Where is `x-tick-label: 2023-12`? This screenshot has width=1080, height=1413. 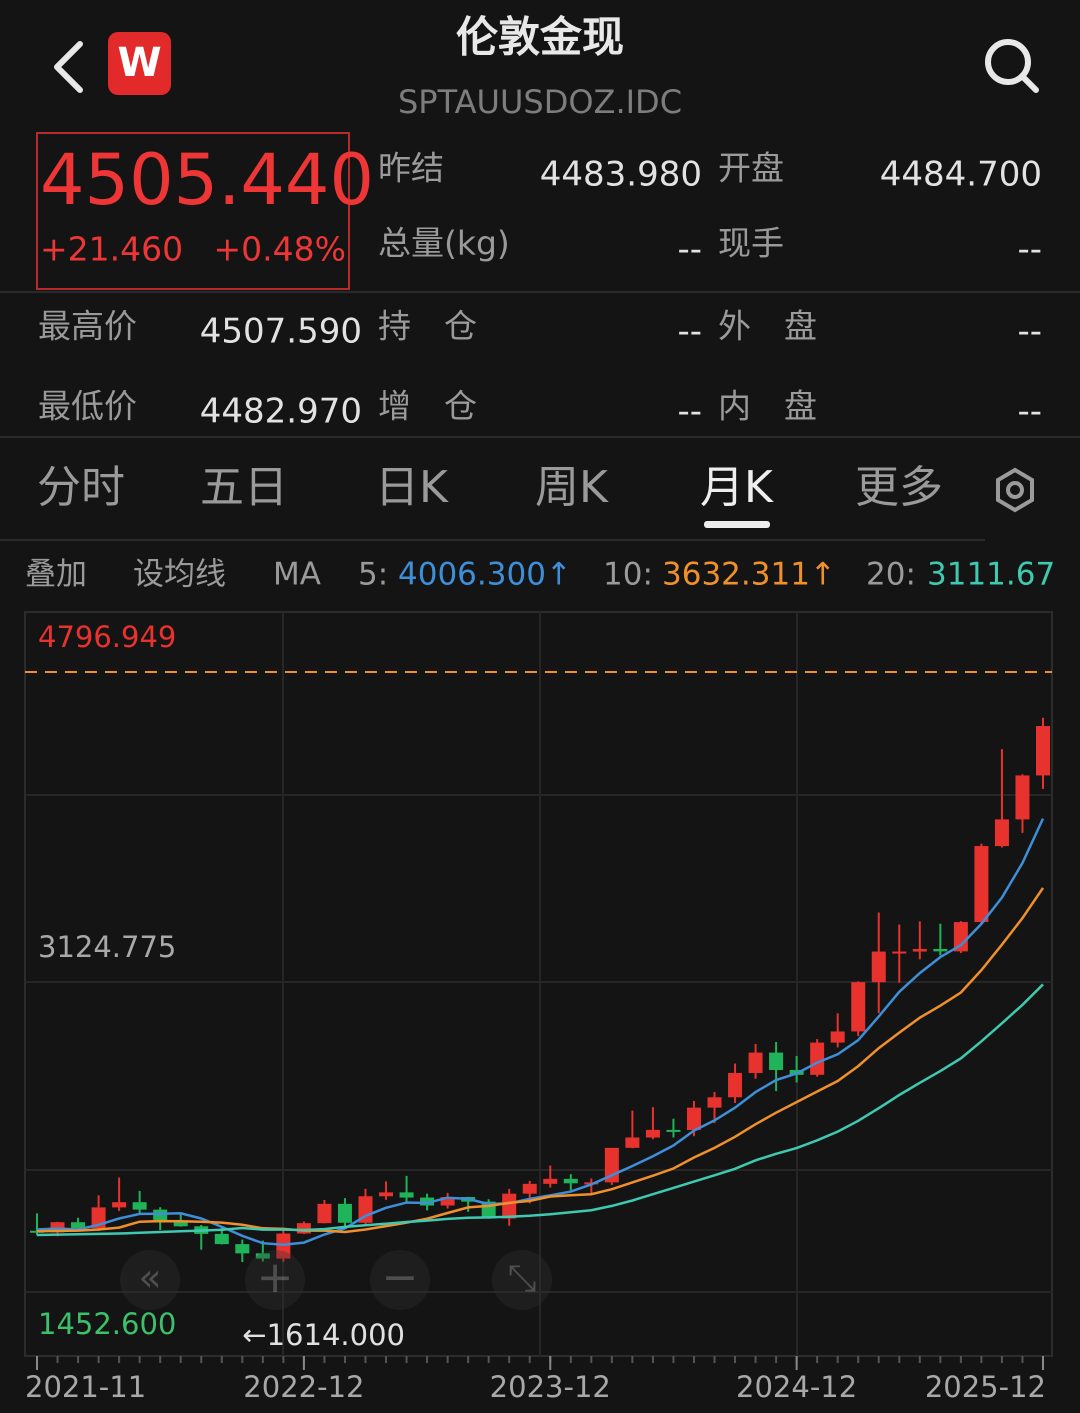
x-tick-label: 2023-12 is located at coordinates (550, 1387).